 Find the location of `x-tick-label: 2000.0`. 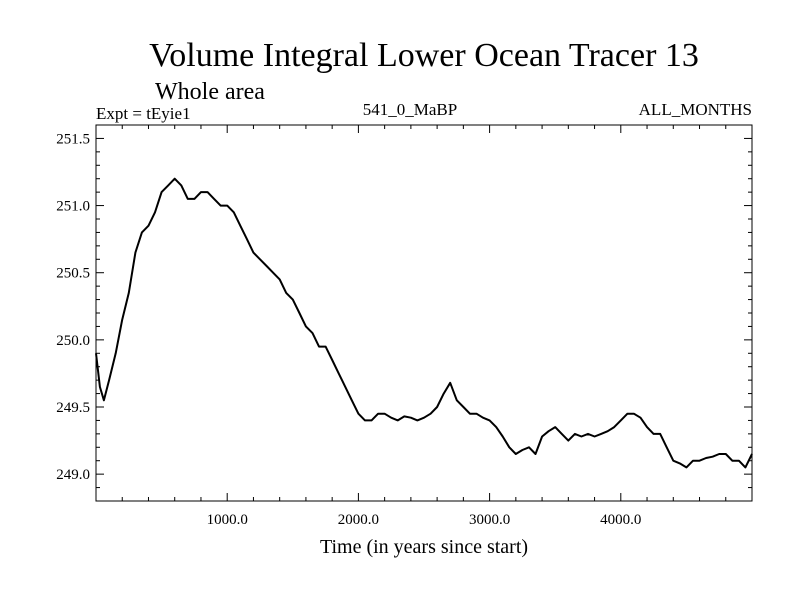

x-tick-label: 2000.0 is located at coordinates (358, 520).